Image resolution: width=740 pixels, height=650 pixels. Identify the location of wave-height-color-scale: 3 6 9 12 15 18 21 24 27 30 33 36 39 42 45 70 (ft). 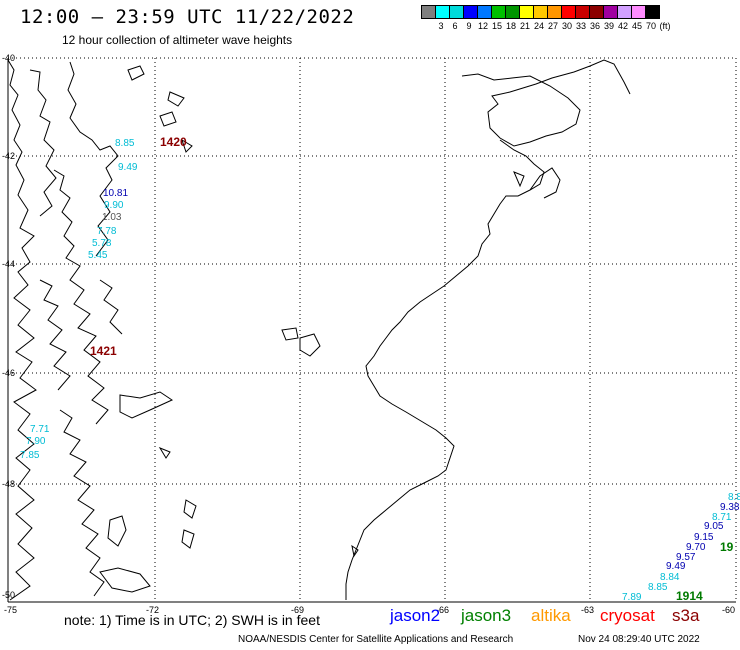
(546, 18).